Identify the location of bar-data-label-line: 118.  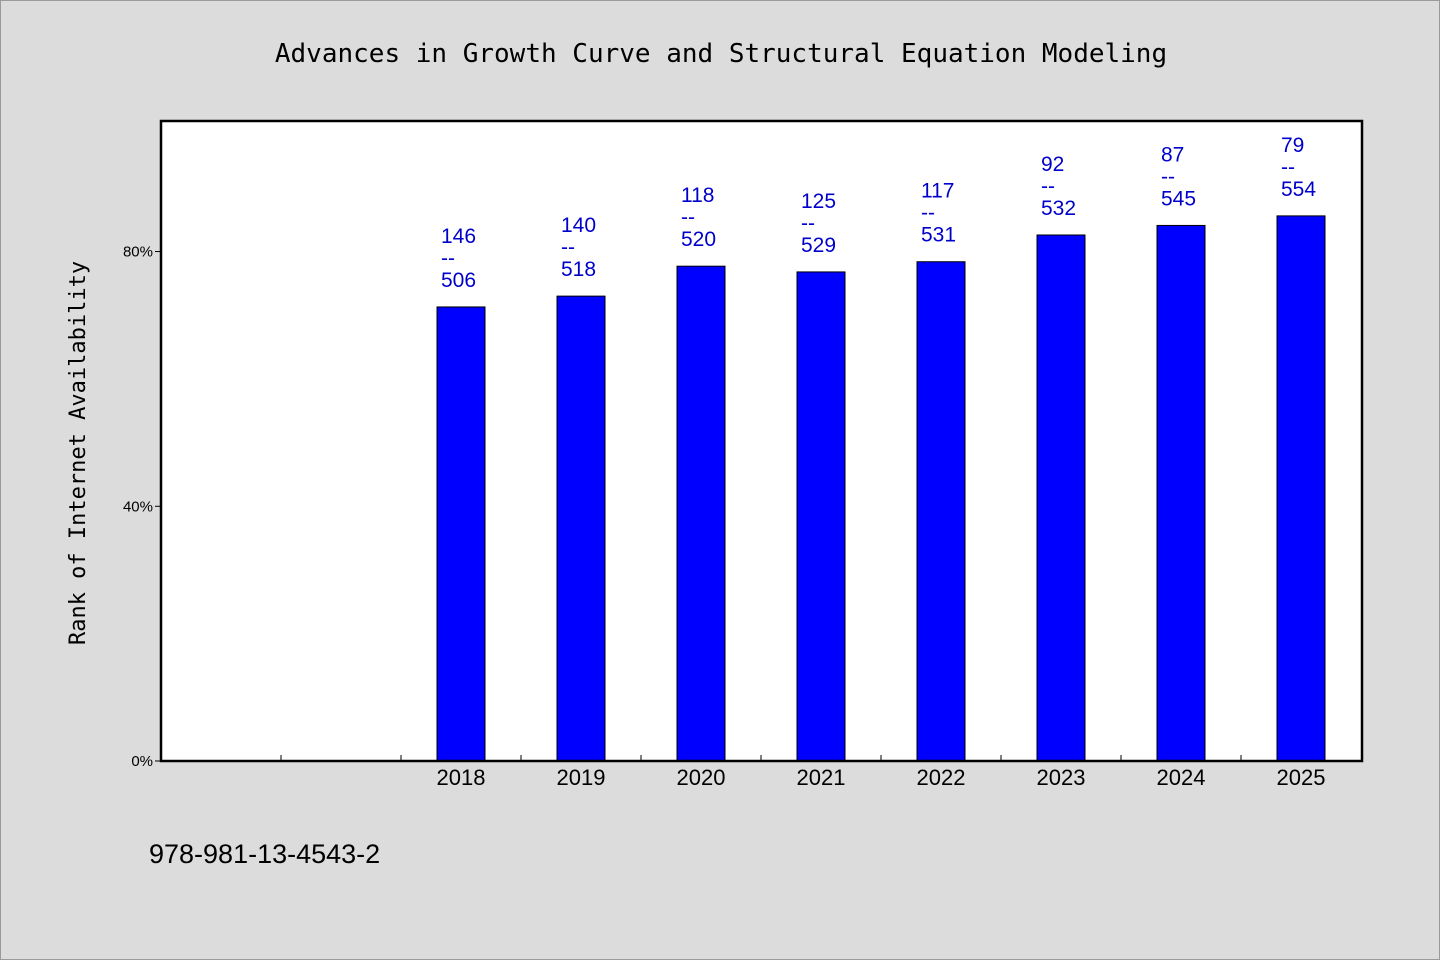
(697, 195).